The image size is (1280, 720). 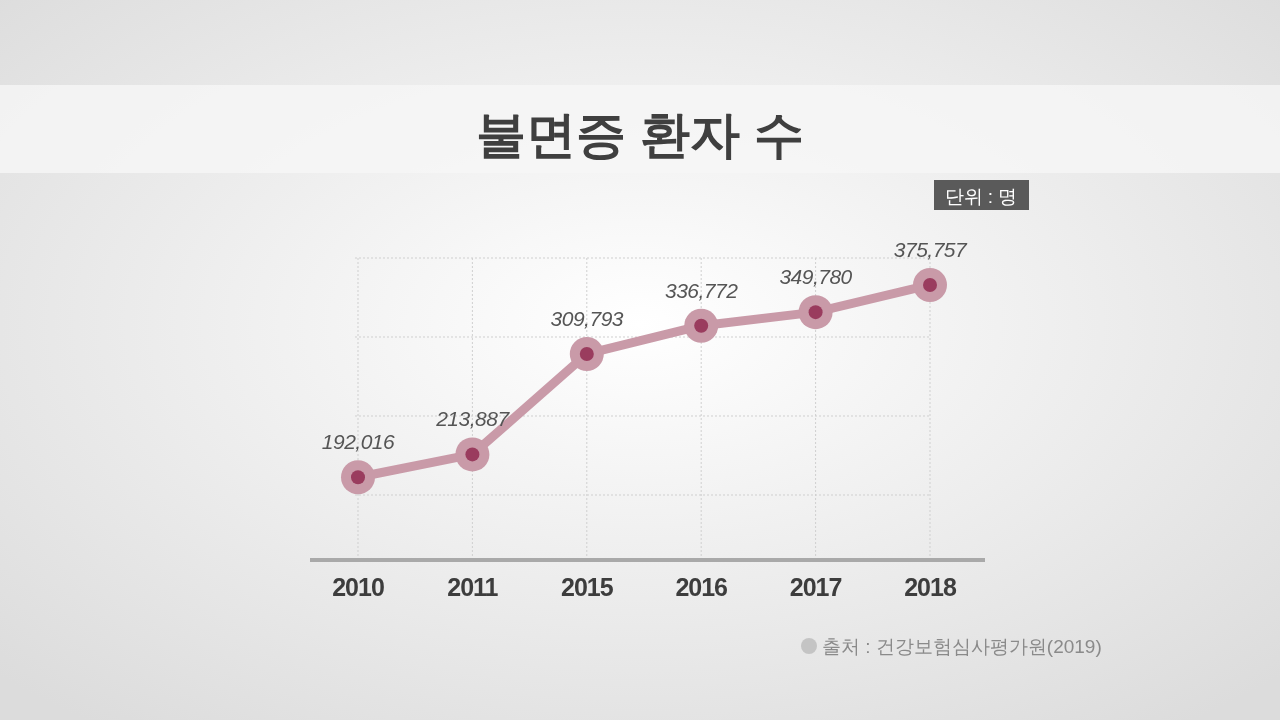 I want to click on x-tick-label: 2011, so click(x=473, y=587).